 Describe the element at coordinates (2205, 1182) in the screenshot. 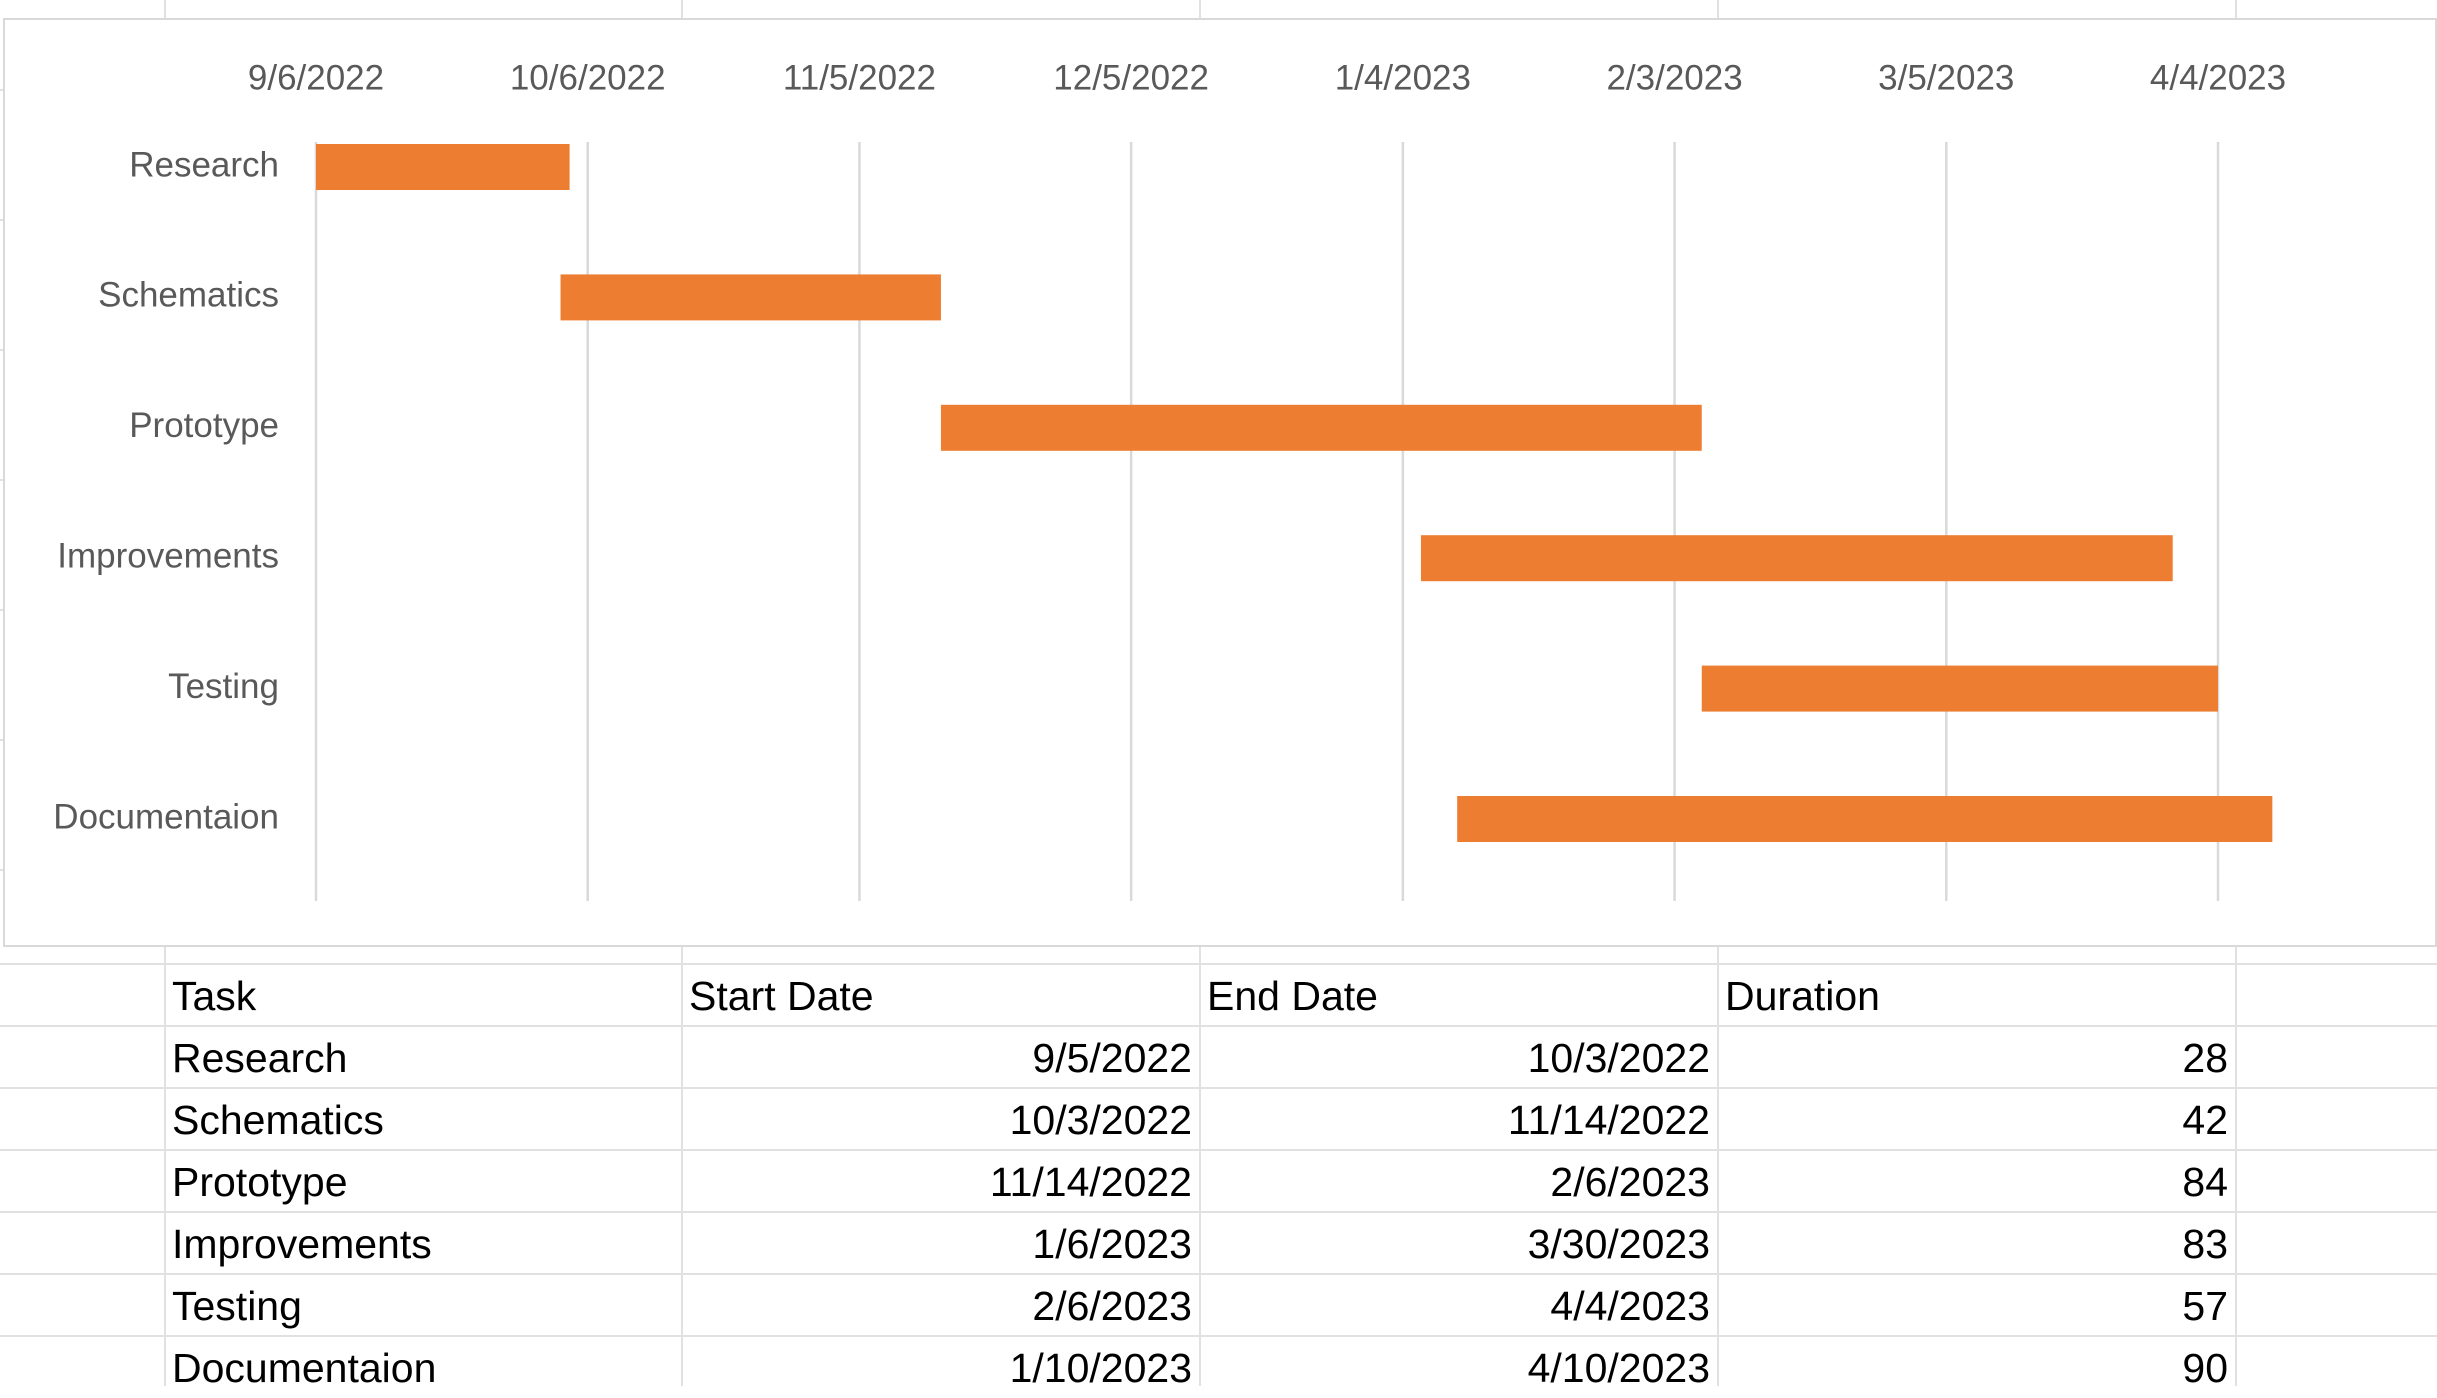

I see `cell-duration: 84` at that location.